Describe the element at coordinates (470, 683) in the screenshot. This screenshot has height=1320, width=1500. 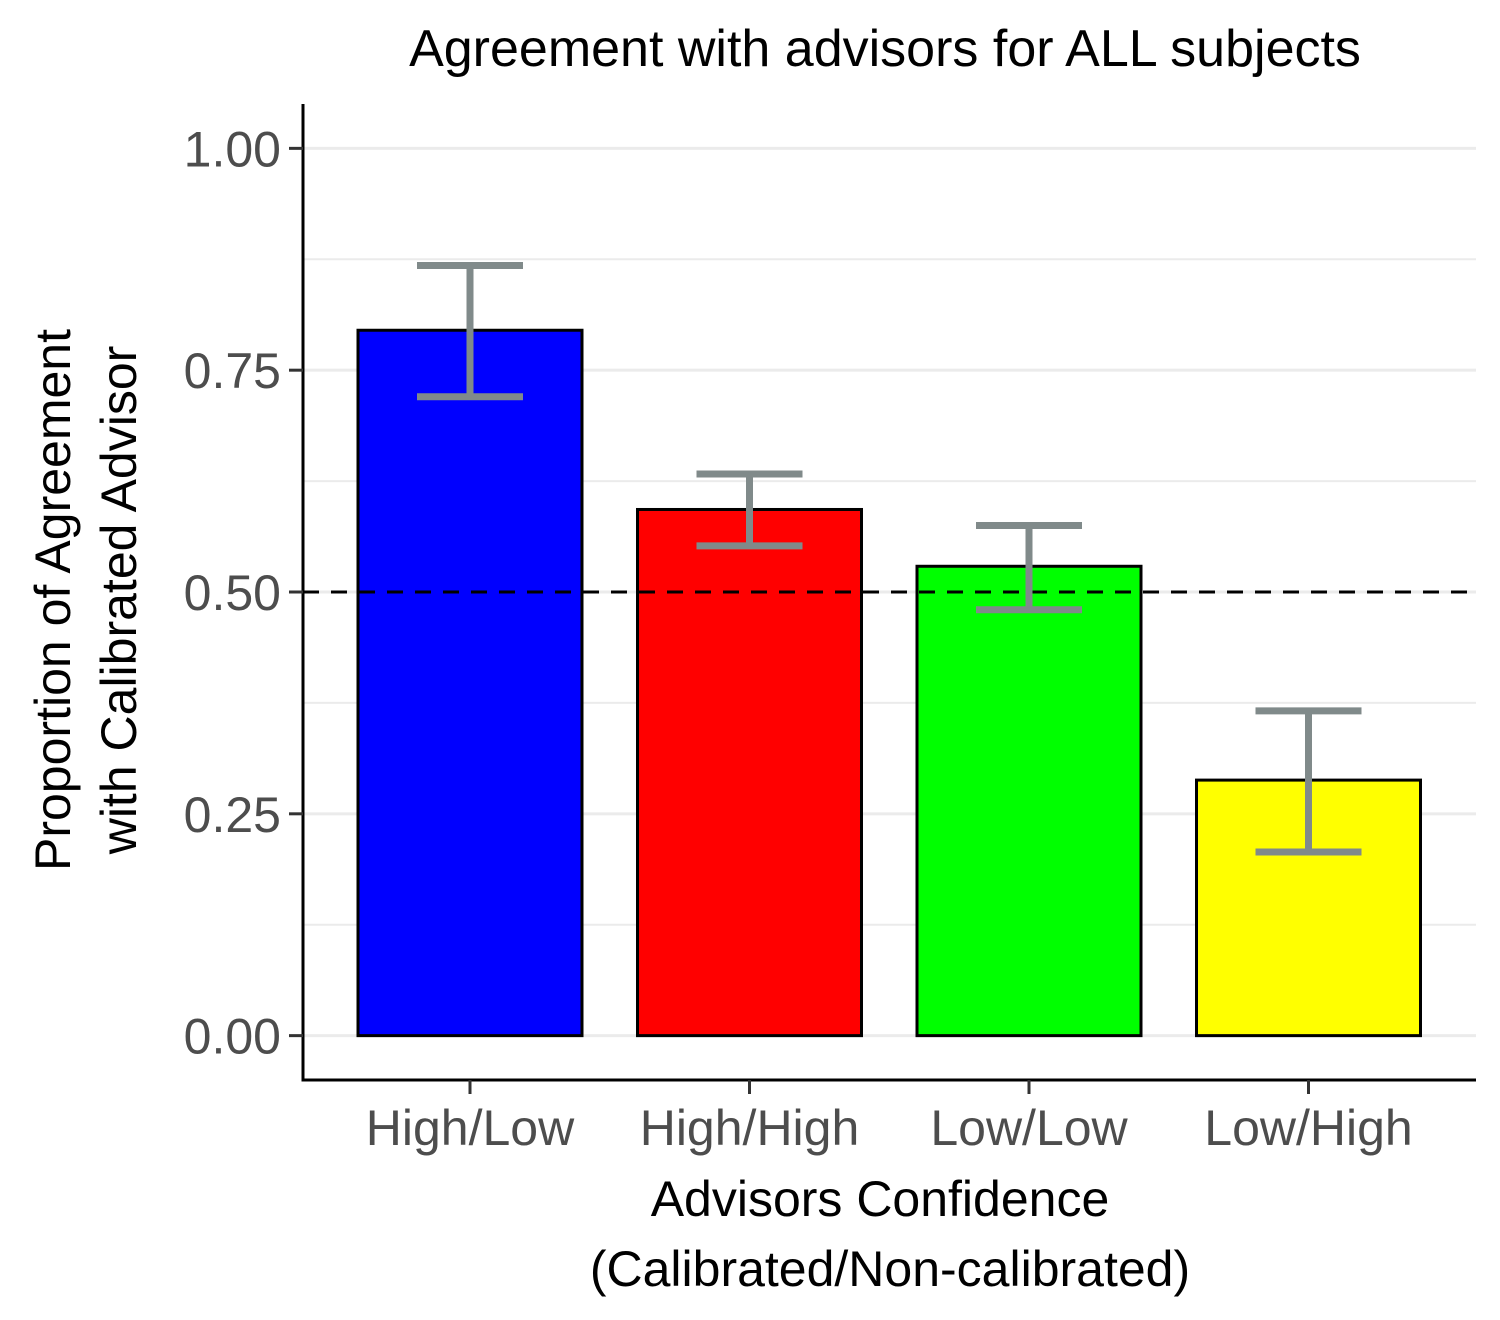
I see `bar-high-low` at that location.